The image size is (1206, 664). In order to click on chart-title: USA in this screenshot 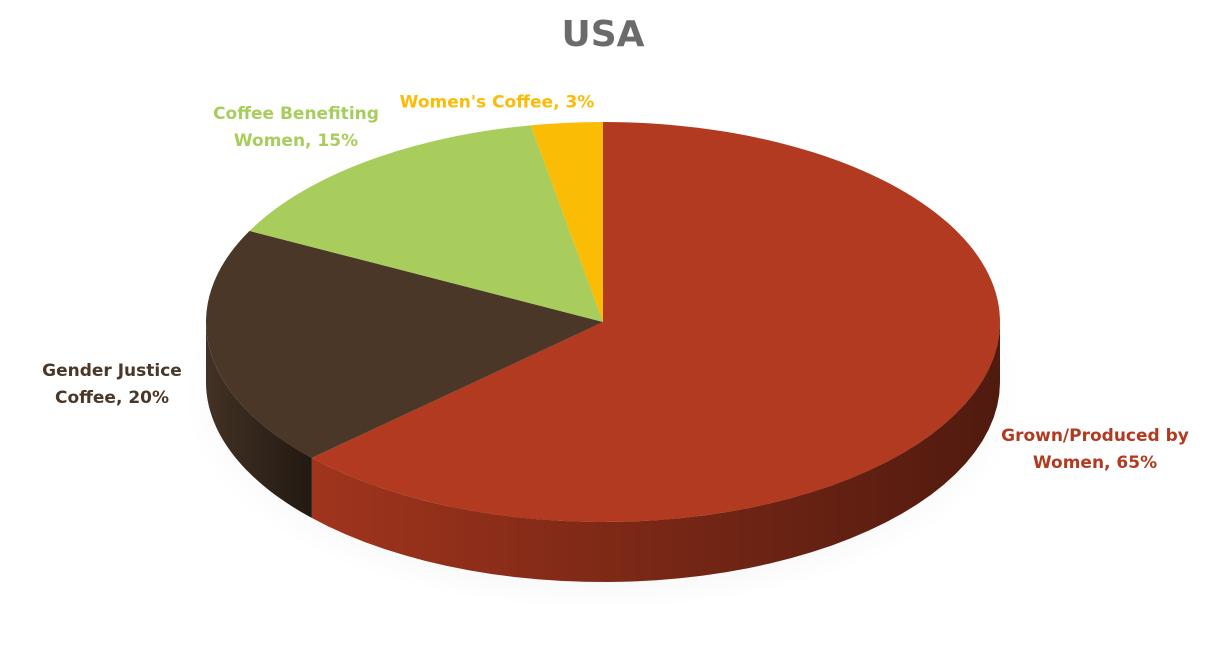, I will do `click(603, 34)`.